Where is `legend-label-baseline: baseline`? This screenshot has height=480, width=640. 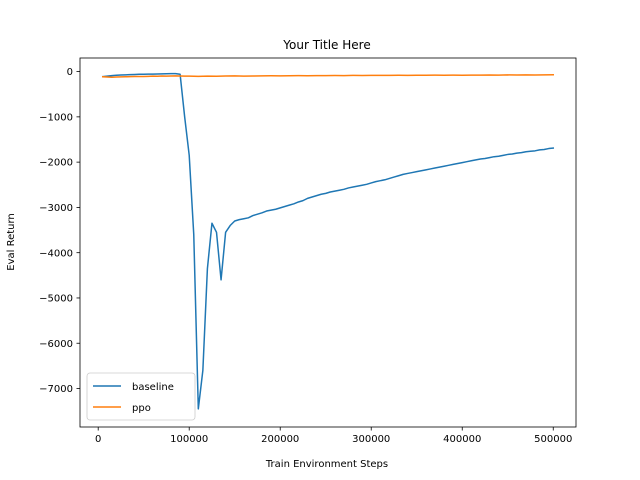
legend-label-baseline: baseline is located at coordinates (153, 387).